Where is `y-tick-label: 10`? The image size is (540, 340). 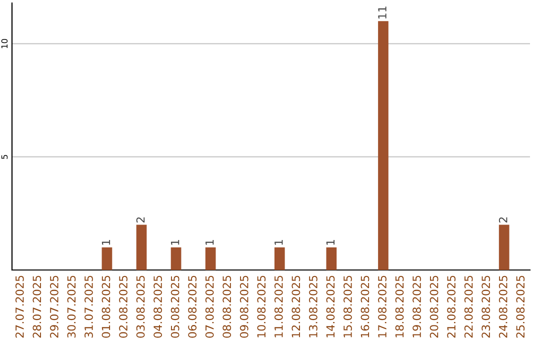 y-tick-label: 10 is located at coordinates (4, 43).